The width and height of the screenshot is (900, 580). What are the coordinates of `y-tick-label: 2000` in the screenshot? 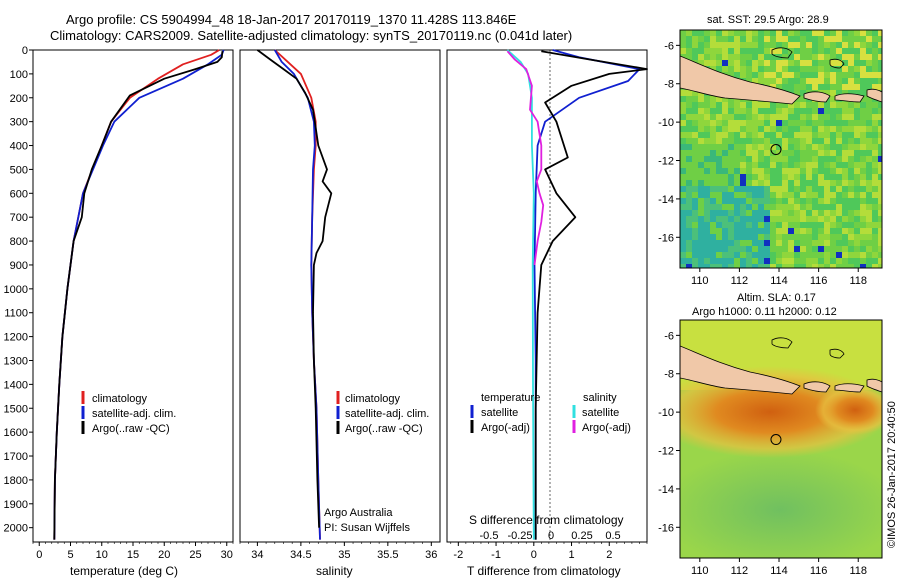 It's located at (16, 529).